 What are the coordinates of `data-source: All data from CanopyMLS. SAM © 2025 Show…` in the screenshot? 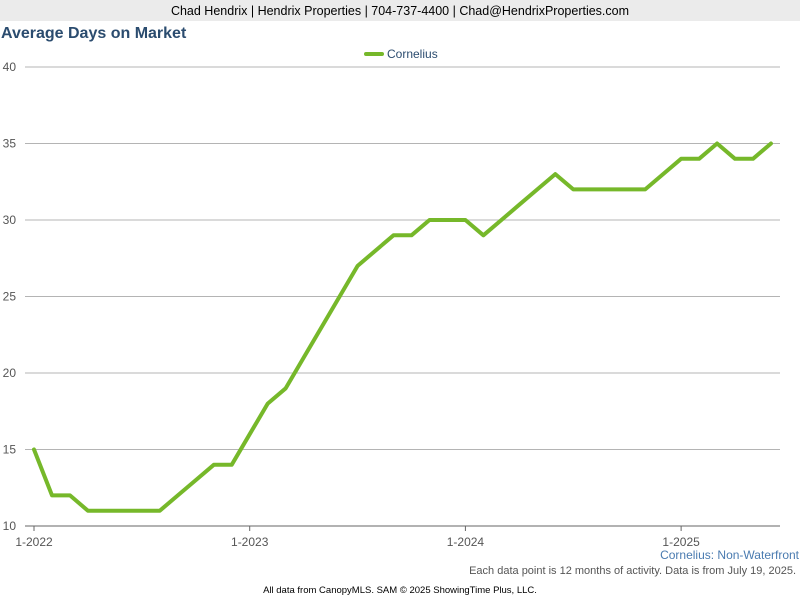 It's located at (400, 590).